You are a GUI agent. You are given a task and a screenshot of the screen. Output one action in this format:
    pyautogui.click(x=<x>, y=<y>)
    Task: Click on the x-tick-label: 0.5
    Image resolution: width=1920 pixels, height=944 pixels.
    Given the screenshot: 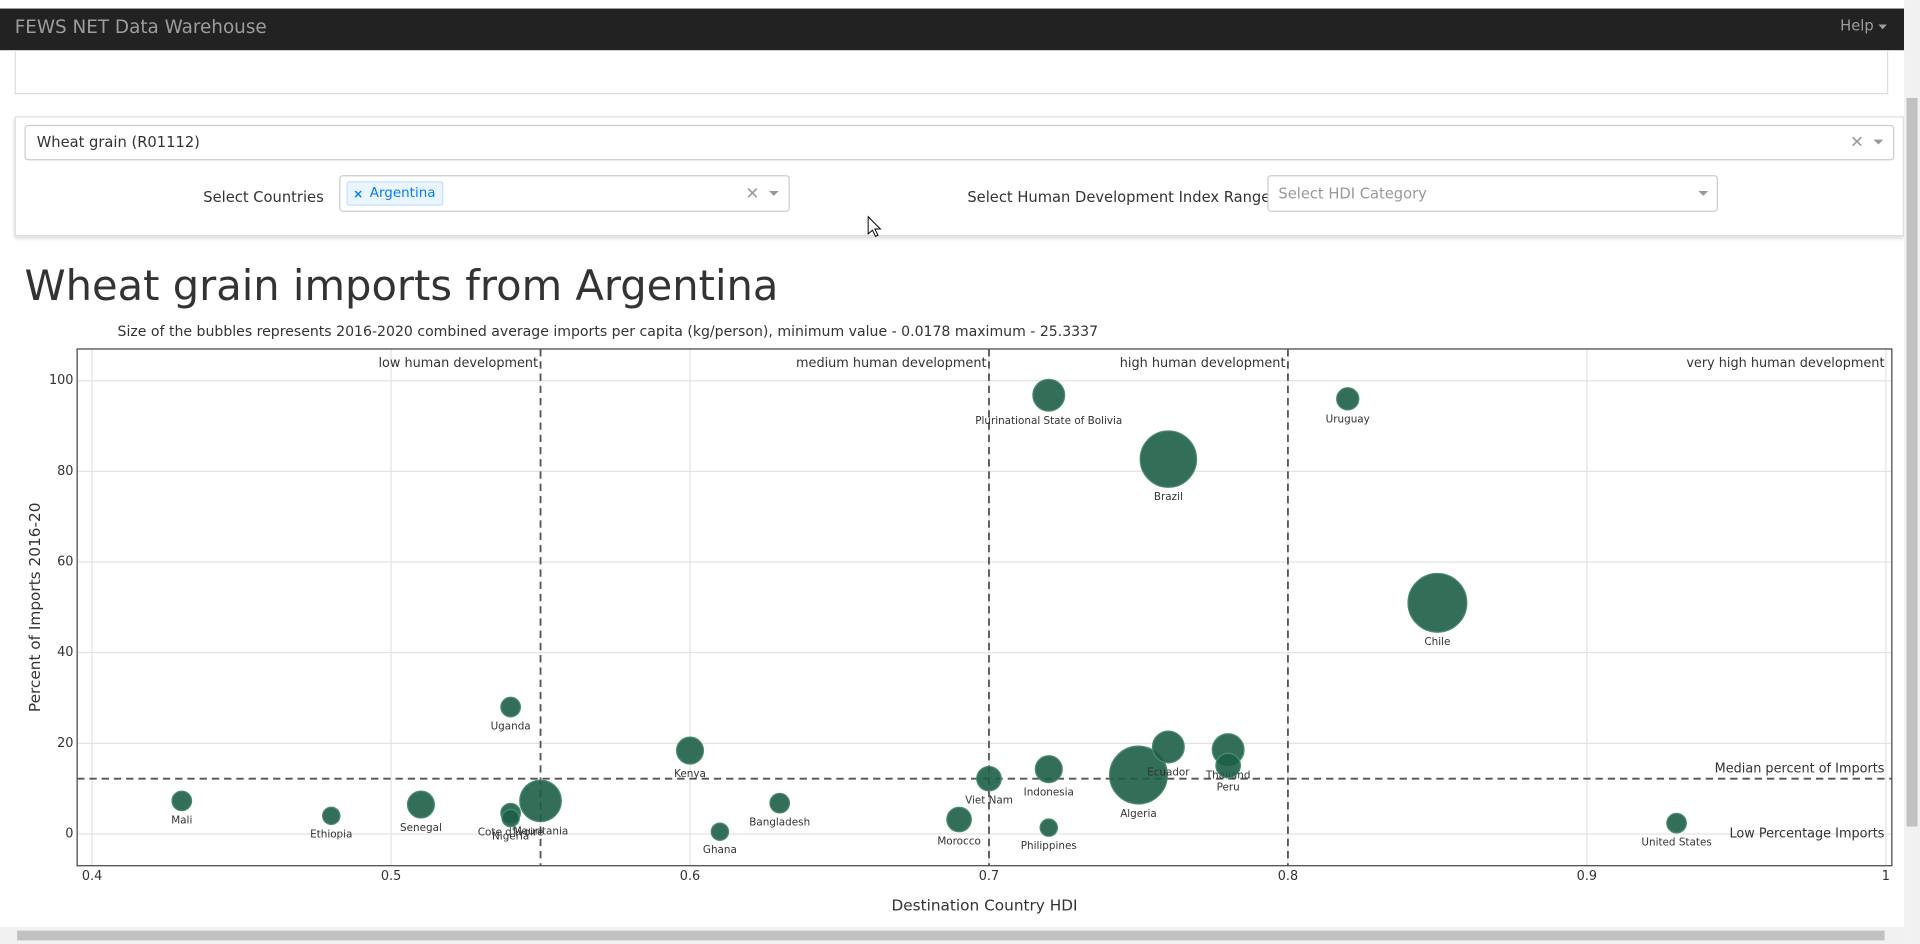 What is the action you would take?
    pyautogui.click(x=391, y=876)
    